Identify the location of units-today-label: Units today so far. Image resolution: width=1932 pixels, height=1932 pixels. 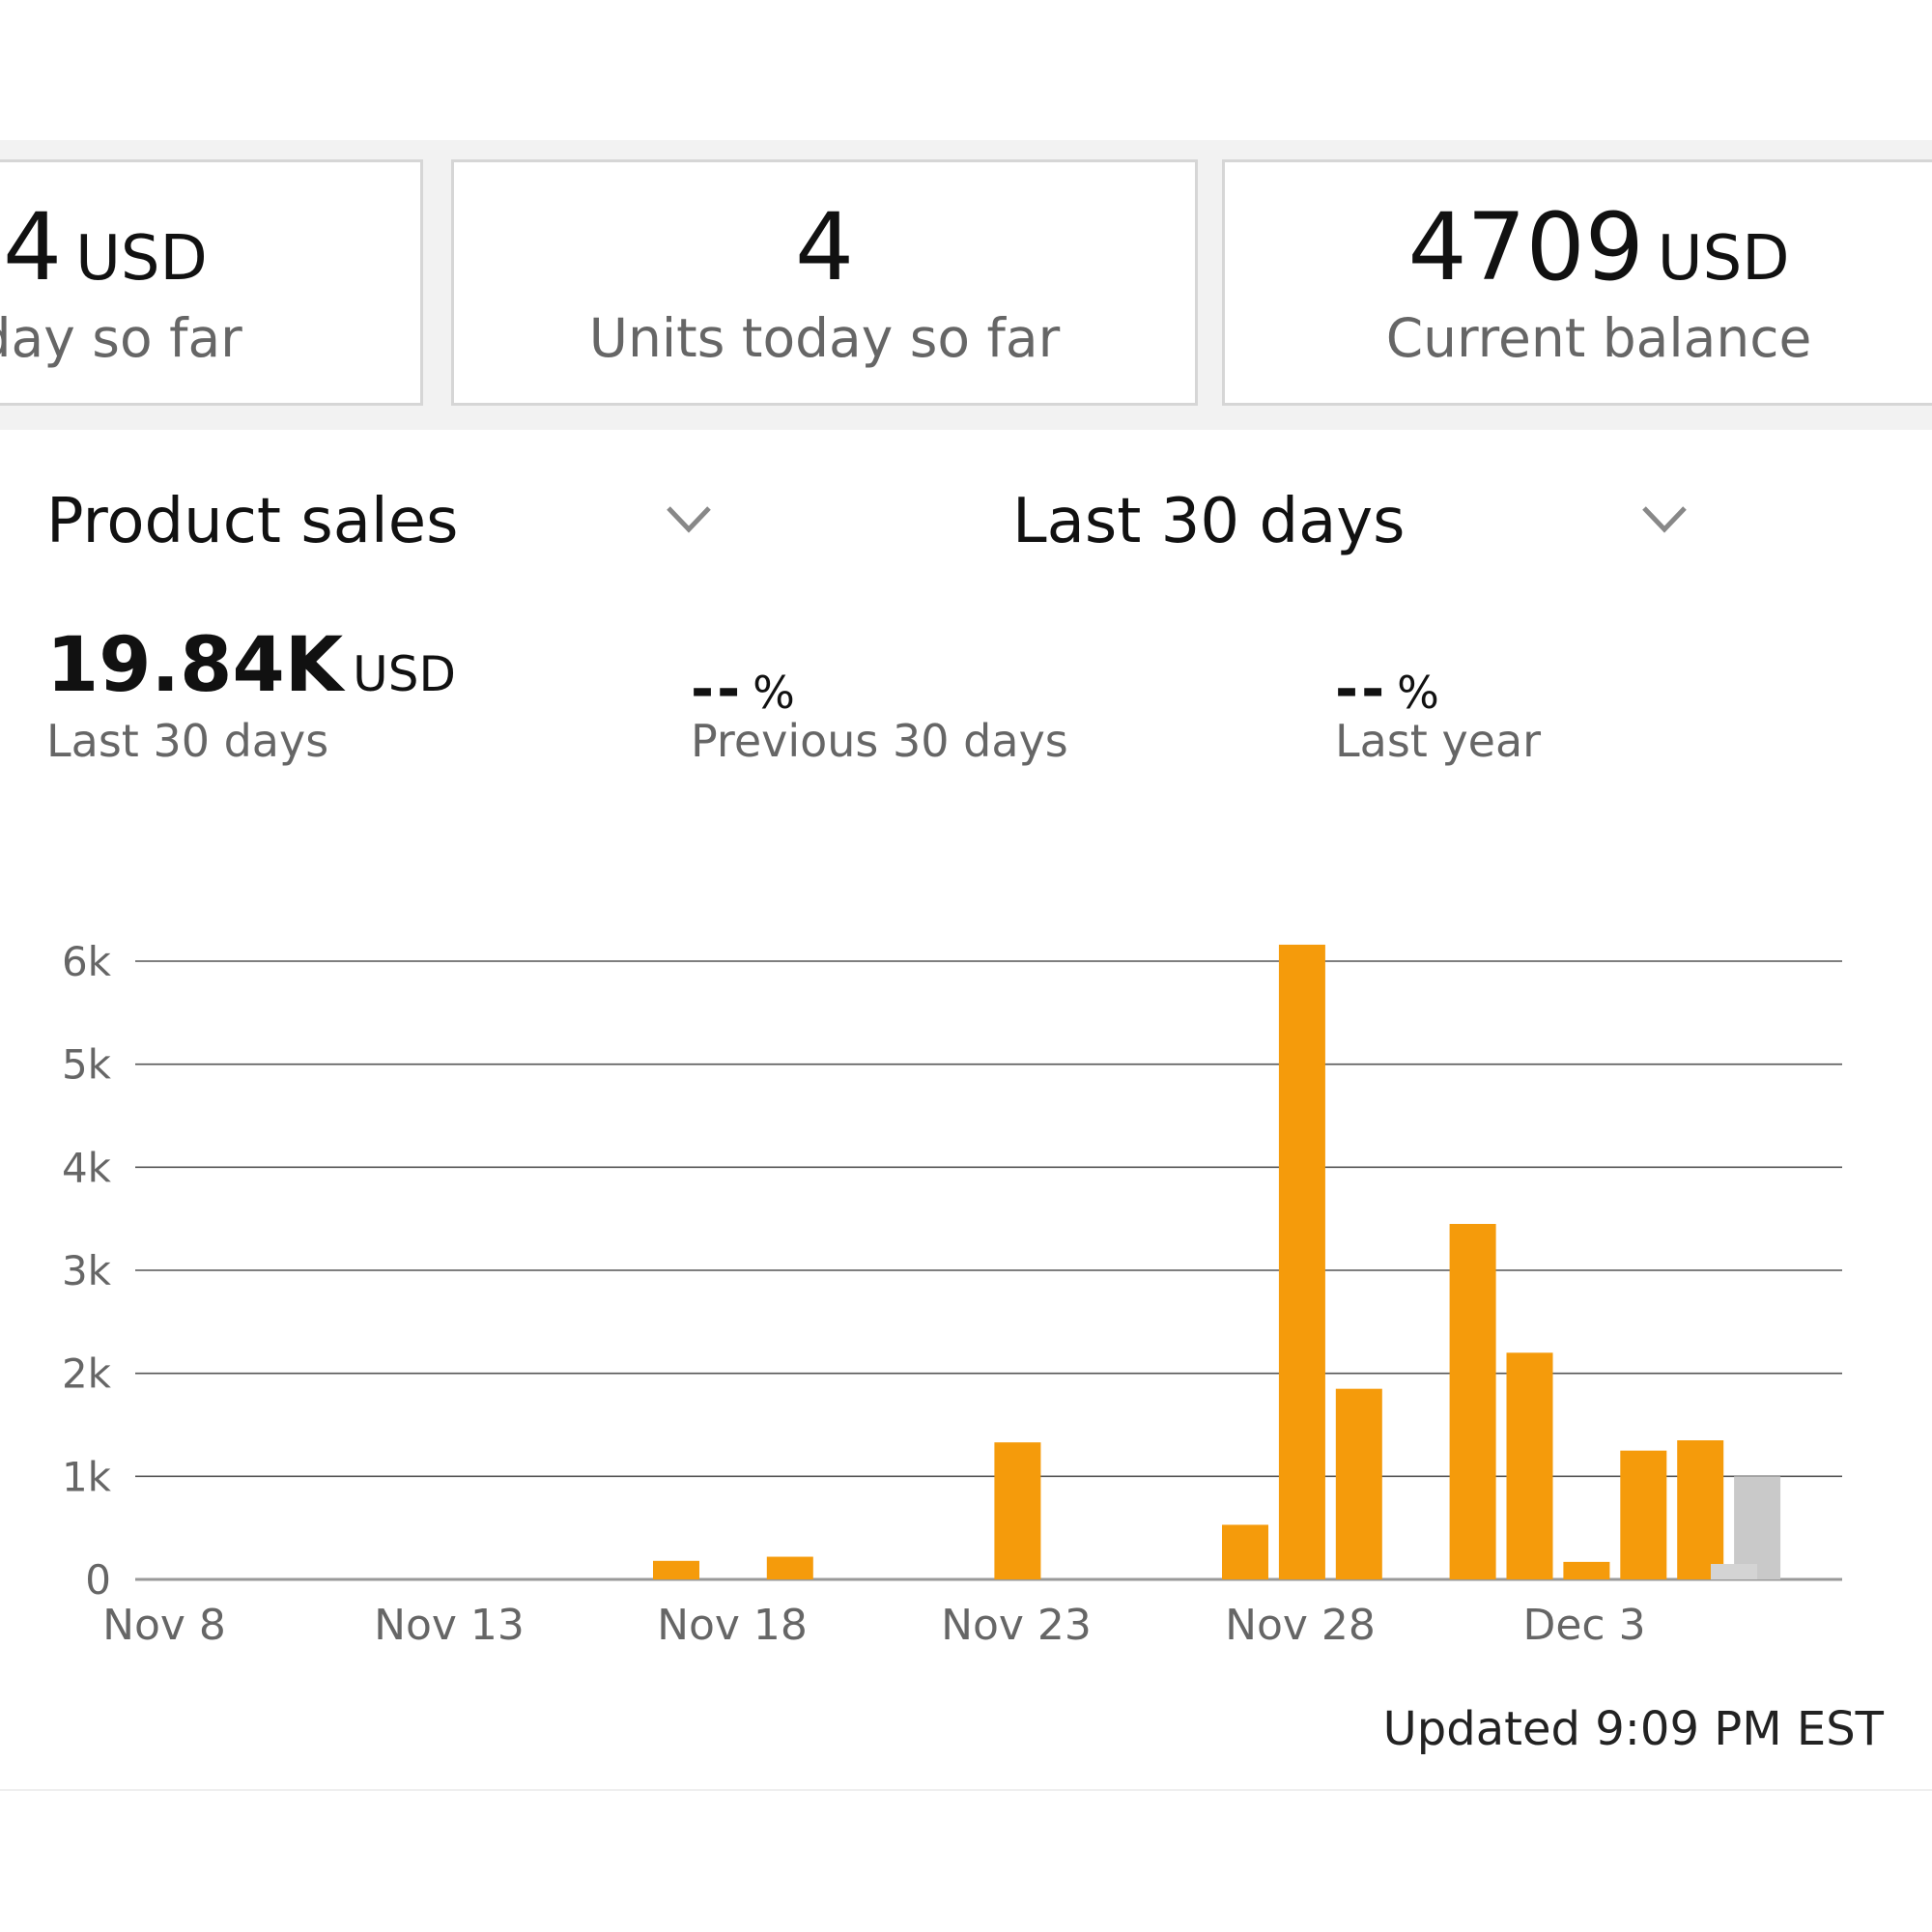
(824, 338).